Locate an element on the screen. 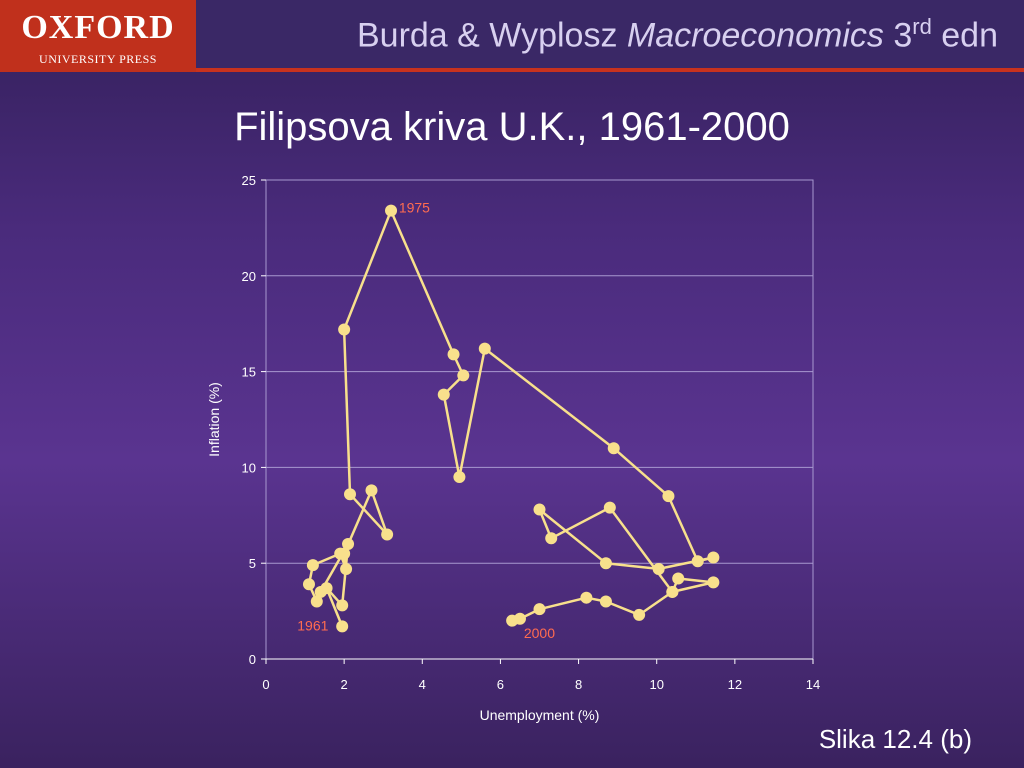 The image size is (1024, 768). x-tick-label: 6 is located at coordinates (500, 684).